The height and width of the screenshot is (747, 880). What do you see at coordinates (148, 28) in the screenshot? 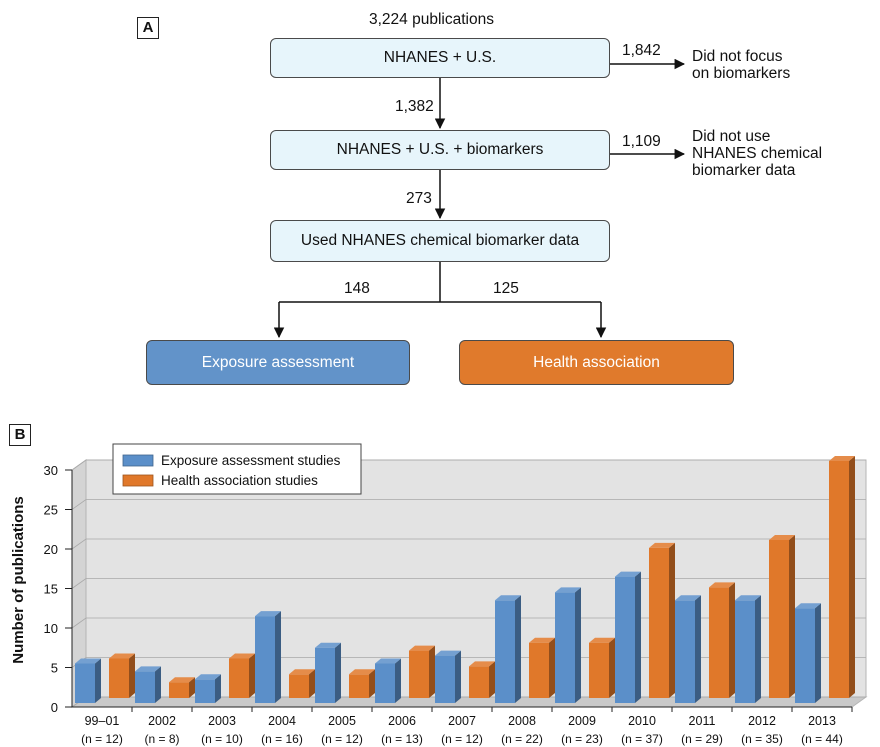
I see `panel-a-label: A` at bounding box center [148, 28].